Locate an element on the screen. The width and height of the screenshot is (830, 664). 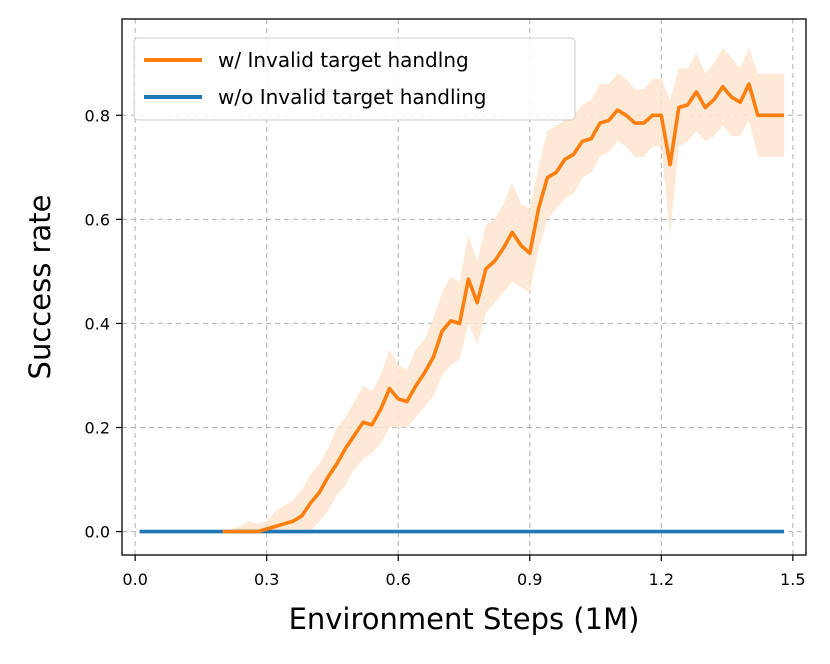
x-tick-label: 0.3 is located at coordinates (266, 579).